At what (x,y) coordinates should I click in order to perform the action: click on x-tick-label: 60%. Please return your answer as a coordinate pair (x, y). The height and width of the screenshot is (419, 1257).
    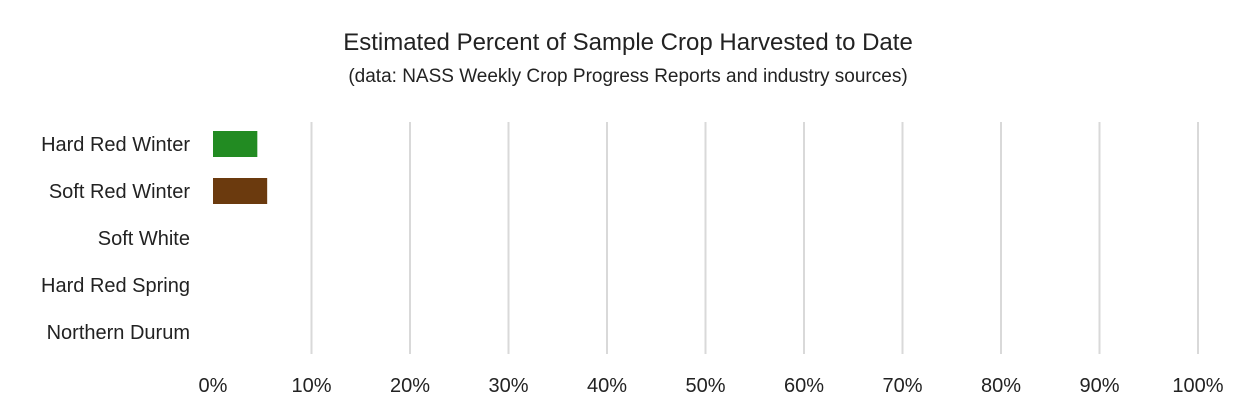
    Looking at the image, I should click on (804, 386).